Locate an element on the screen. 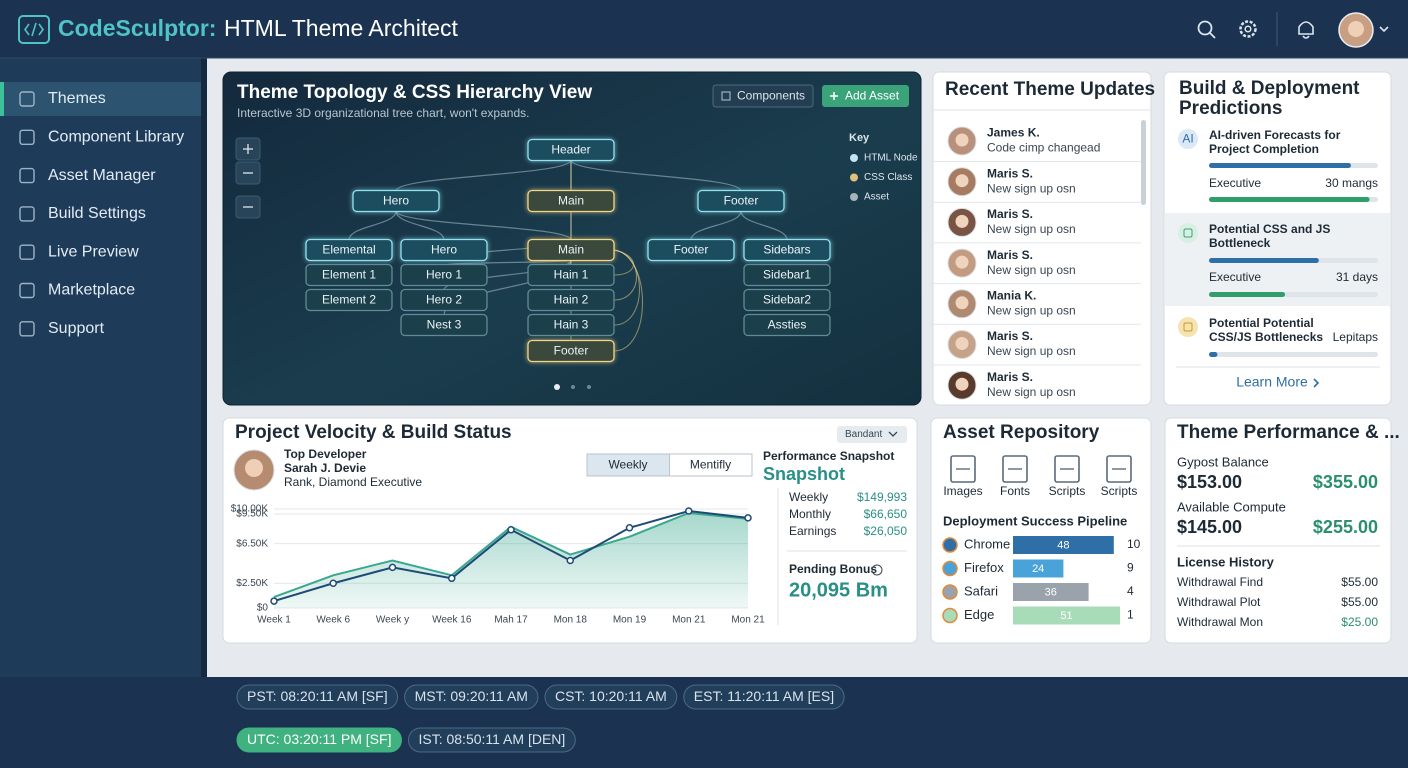 The image size is (1408, 768). balance-value: $153.00 is located at coordinates (1209, 482).